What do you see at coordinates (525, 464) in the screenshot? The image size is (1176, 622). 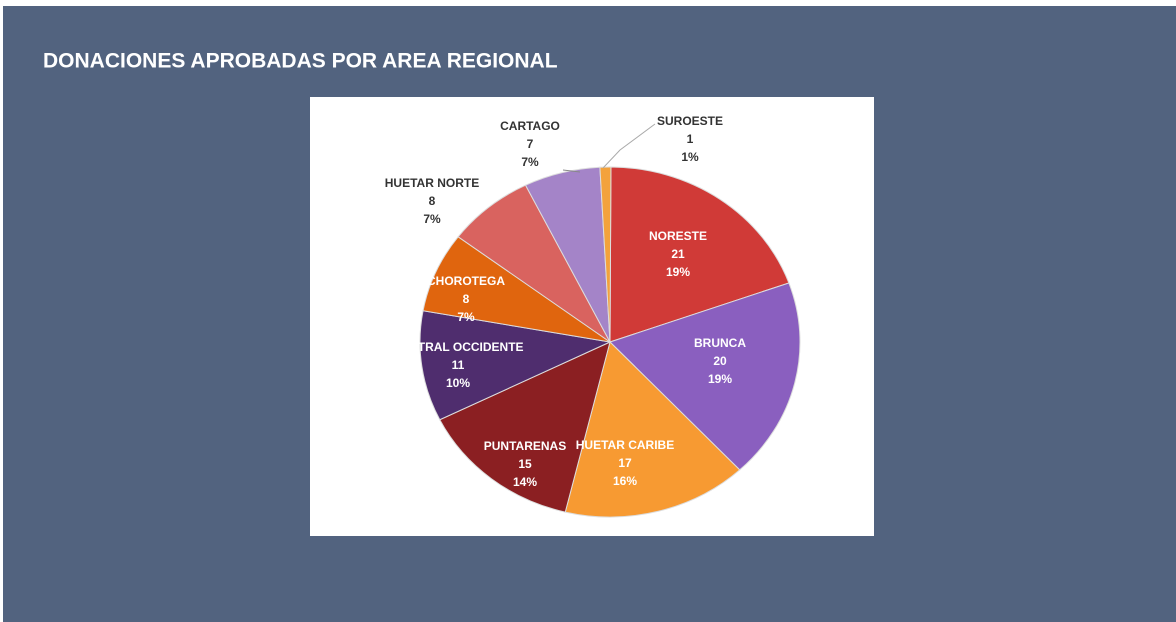 I see `slice-value: 15` at bounding box center [525, 464].